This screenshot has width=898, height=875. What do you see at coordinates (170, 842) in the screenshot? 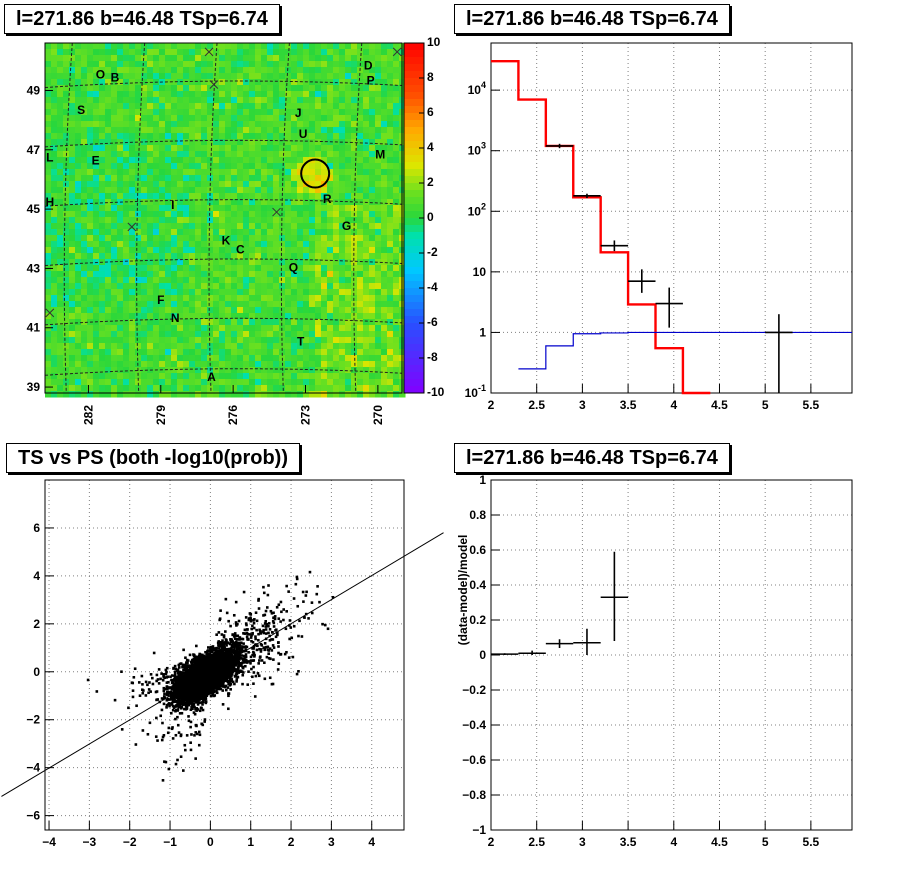
I see `x-tick-label: −1` at bounding box center [170, 842].